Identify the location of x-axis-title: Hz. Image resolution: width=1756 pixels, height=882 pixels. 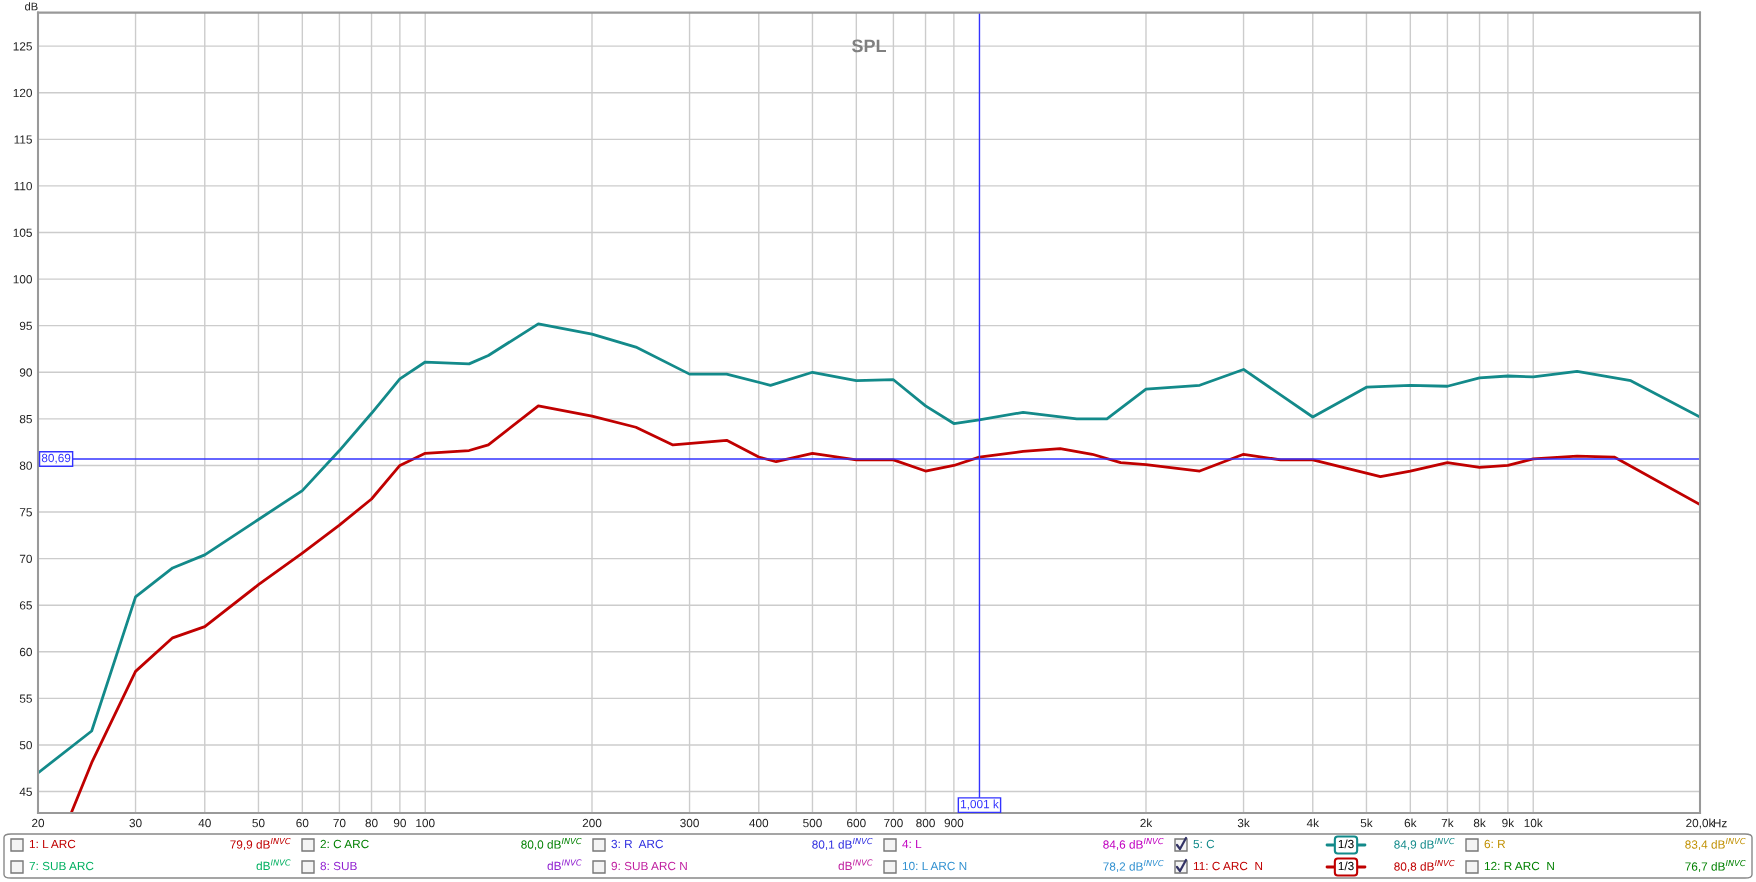
(1720, 823).